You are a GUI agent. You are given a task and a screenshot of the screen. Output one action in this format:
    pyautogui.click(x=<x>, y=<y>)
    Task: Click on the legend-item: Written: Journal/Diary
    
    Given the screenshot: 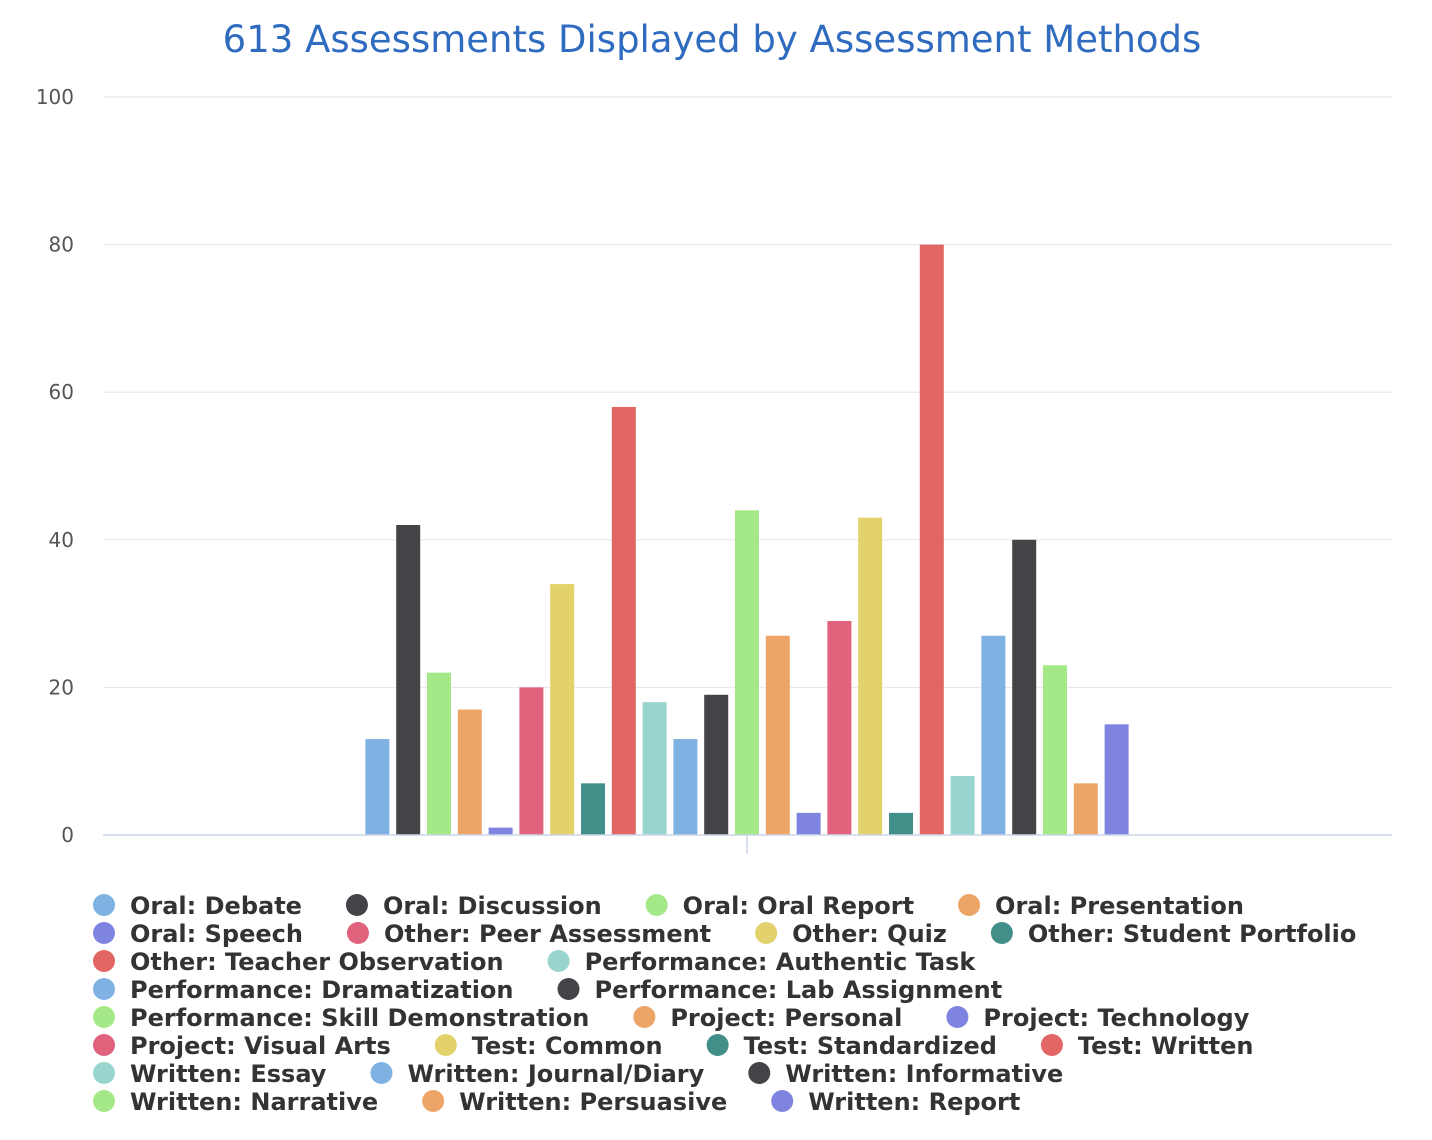 What is the action you would take?
    pyautogui.click(x=537, y=1074)
    